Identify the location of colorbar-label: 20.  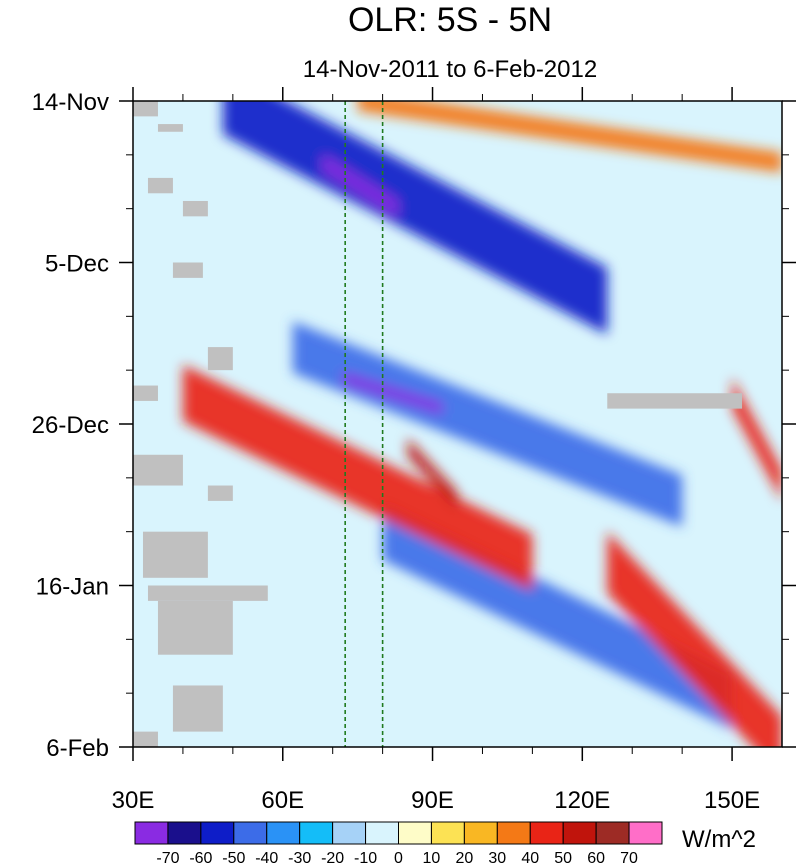
(464, 856).